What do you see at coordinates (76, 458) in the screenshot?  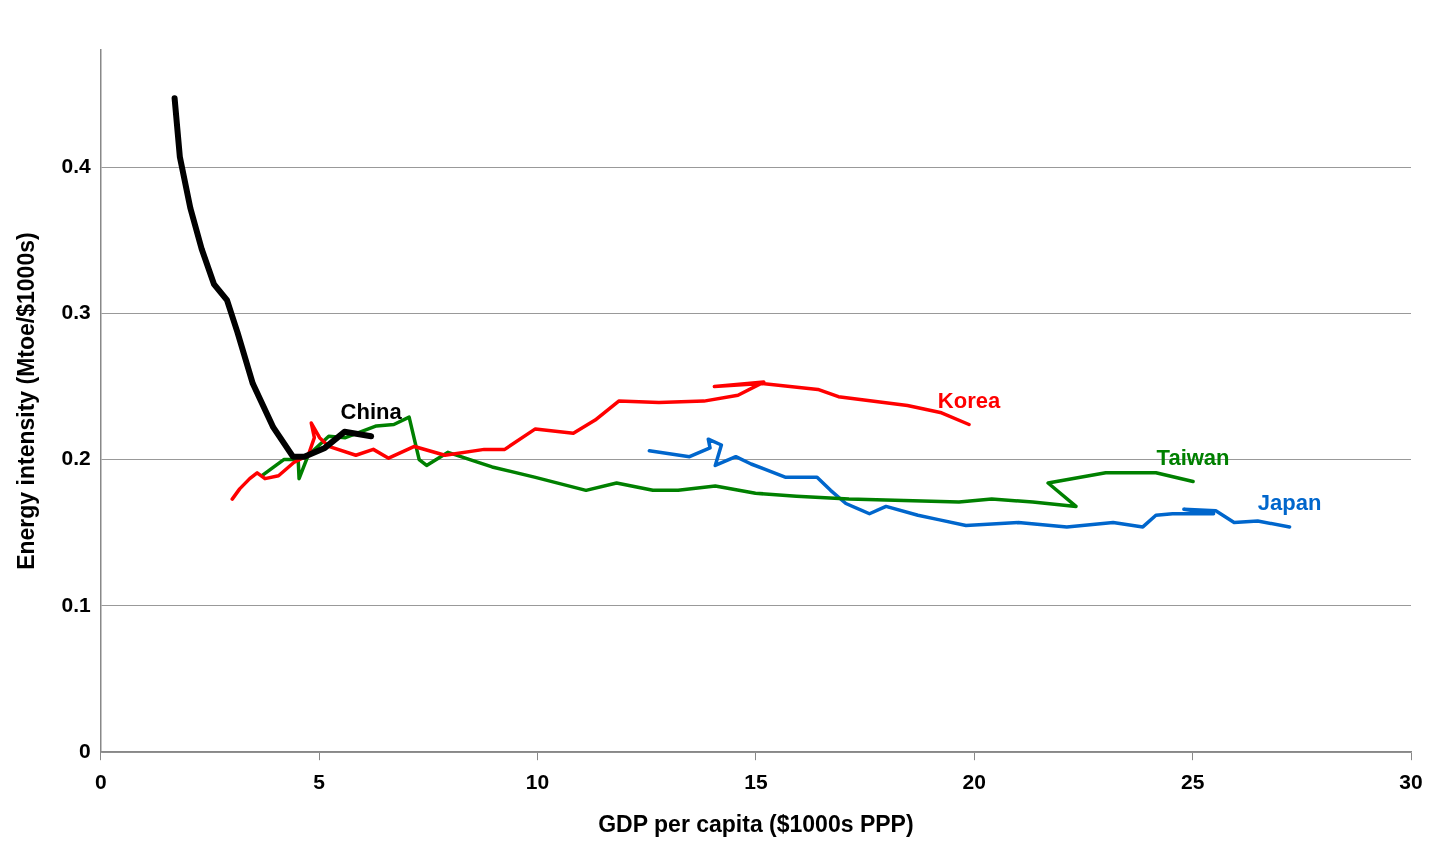 I see `y-tick-label: 0.2` at bounding box center [76, 458].